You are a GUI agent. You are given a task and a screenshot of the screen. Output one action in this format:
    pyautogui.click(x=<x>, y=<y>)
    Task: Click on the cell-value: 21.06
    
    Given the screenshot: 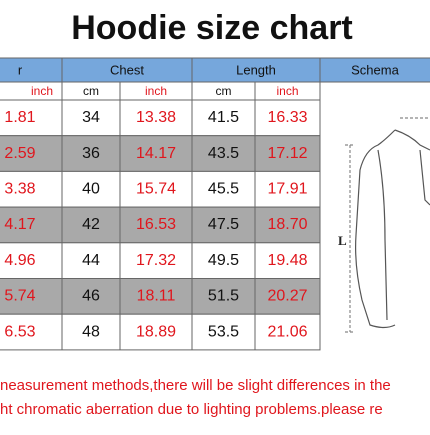 What is the action you would take?
    pyautogui.click(x=287, y=331)
    